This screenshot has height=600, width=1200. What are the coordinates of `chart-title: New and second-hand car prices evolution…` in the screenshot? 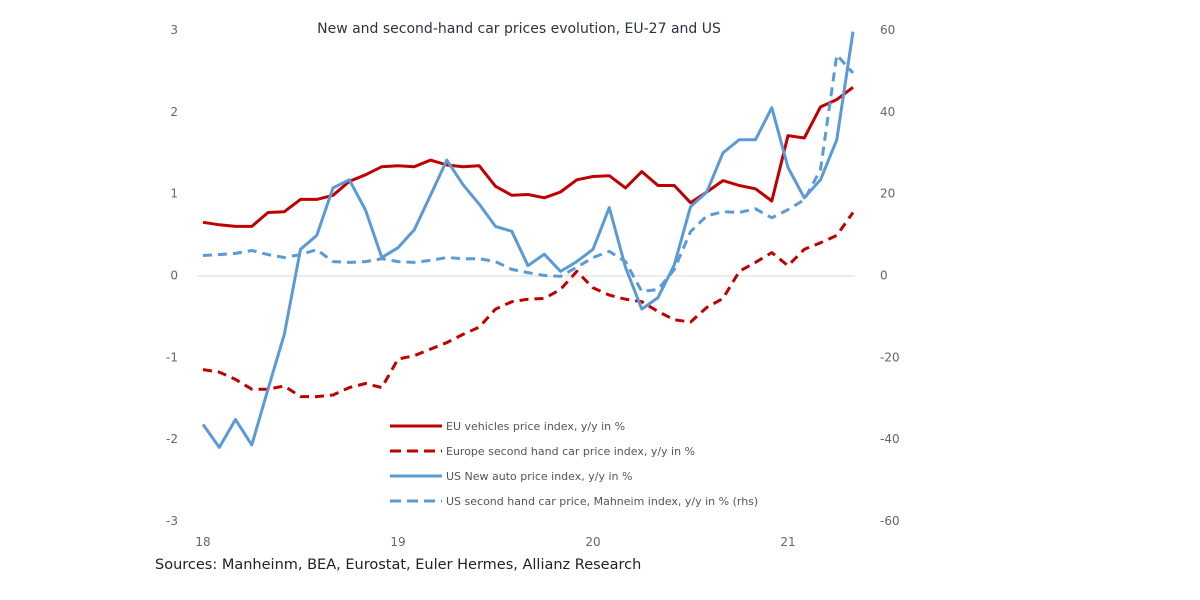 It's located at (519, 29).